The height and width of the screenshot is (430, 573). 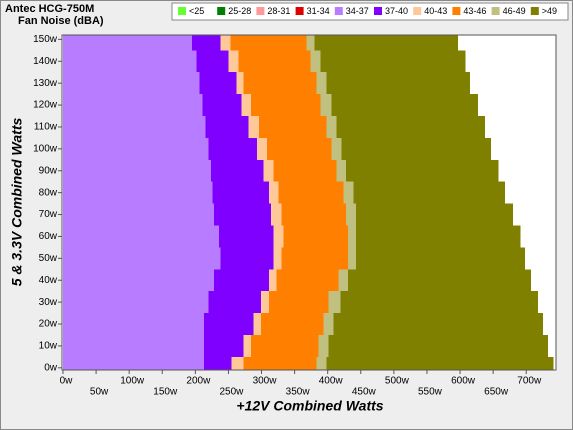 I want to click on y-tick-label: 40w, so click(x=48, y=280).